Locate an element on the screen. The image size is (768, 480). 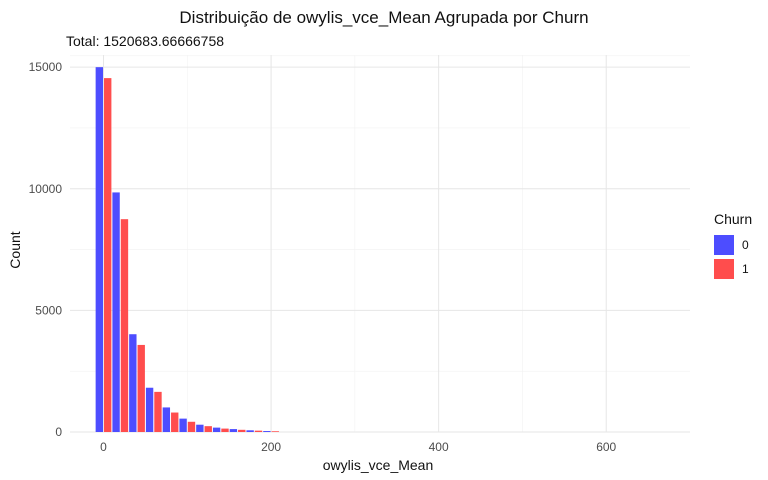
legend-label-churn-1: 1 is located at coordinates (745, 269).